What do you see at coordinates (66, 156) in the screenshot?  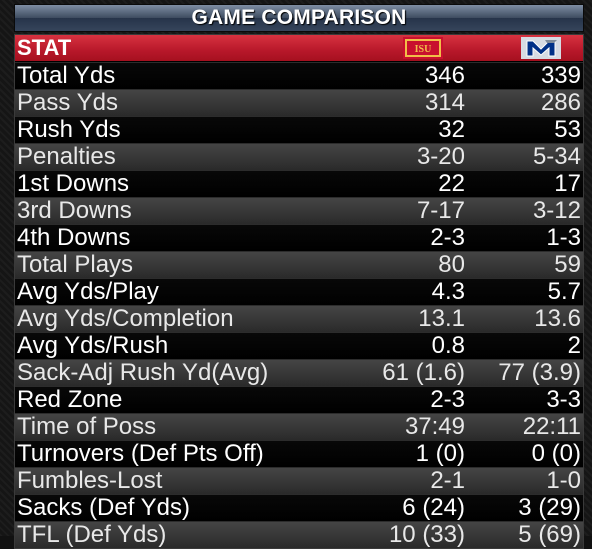 I see `stat-label: Penalties` at bounding box center [66, 156].